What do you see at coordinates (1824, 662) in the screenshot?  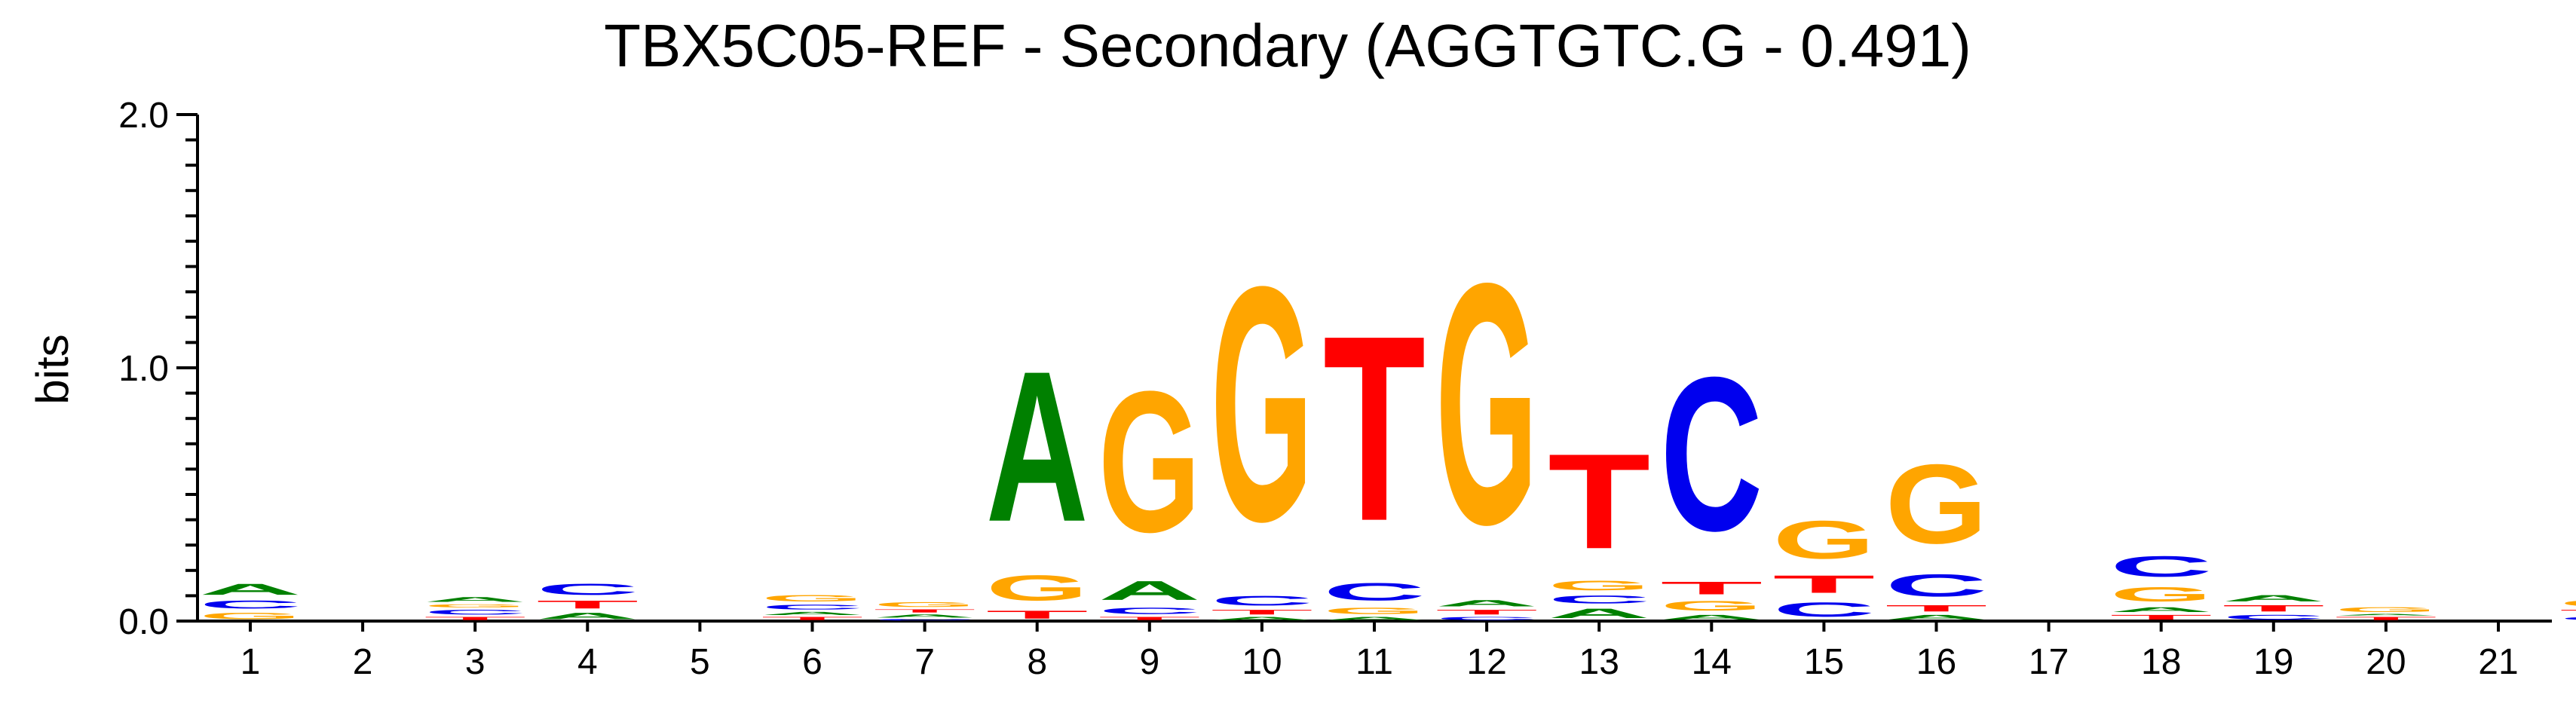 I see `x-tick-label: 15` at bounding box center [1824, 662].